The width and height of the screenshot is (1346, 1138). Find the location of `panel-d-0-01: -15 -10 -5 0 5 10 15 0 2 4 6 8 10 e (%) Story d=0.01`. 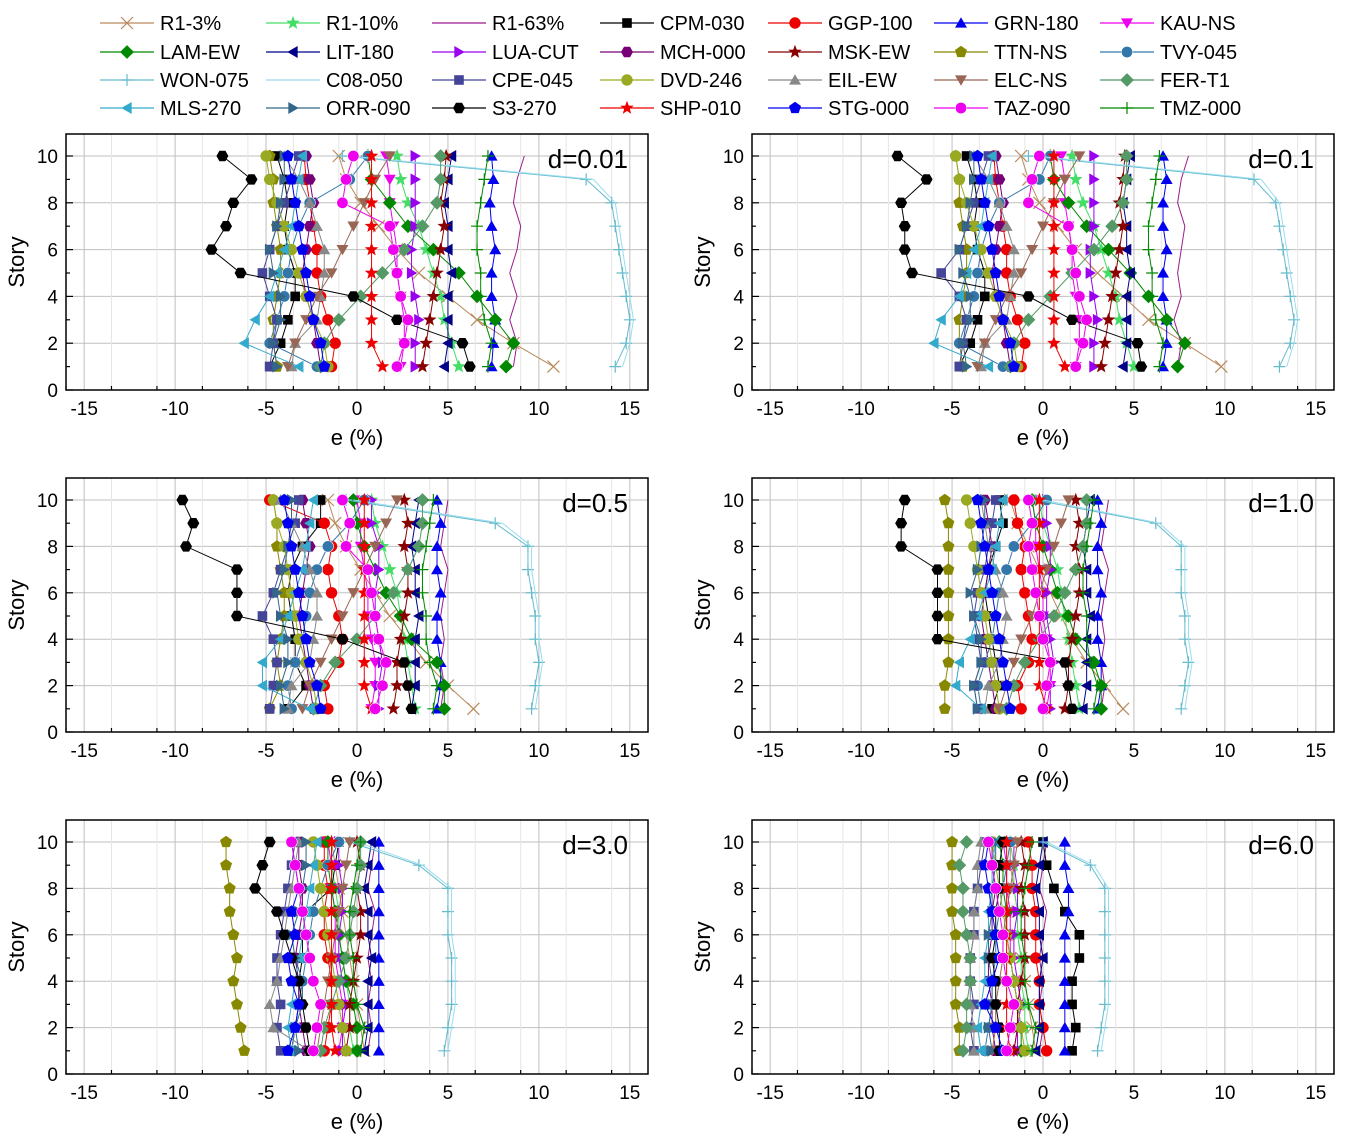

panel-d-0-01: -15 -10 -5 0 5 10 15 0 2 4 6 8 10 e (%) Story d=0.01 is located at coordinates (326, 291).